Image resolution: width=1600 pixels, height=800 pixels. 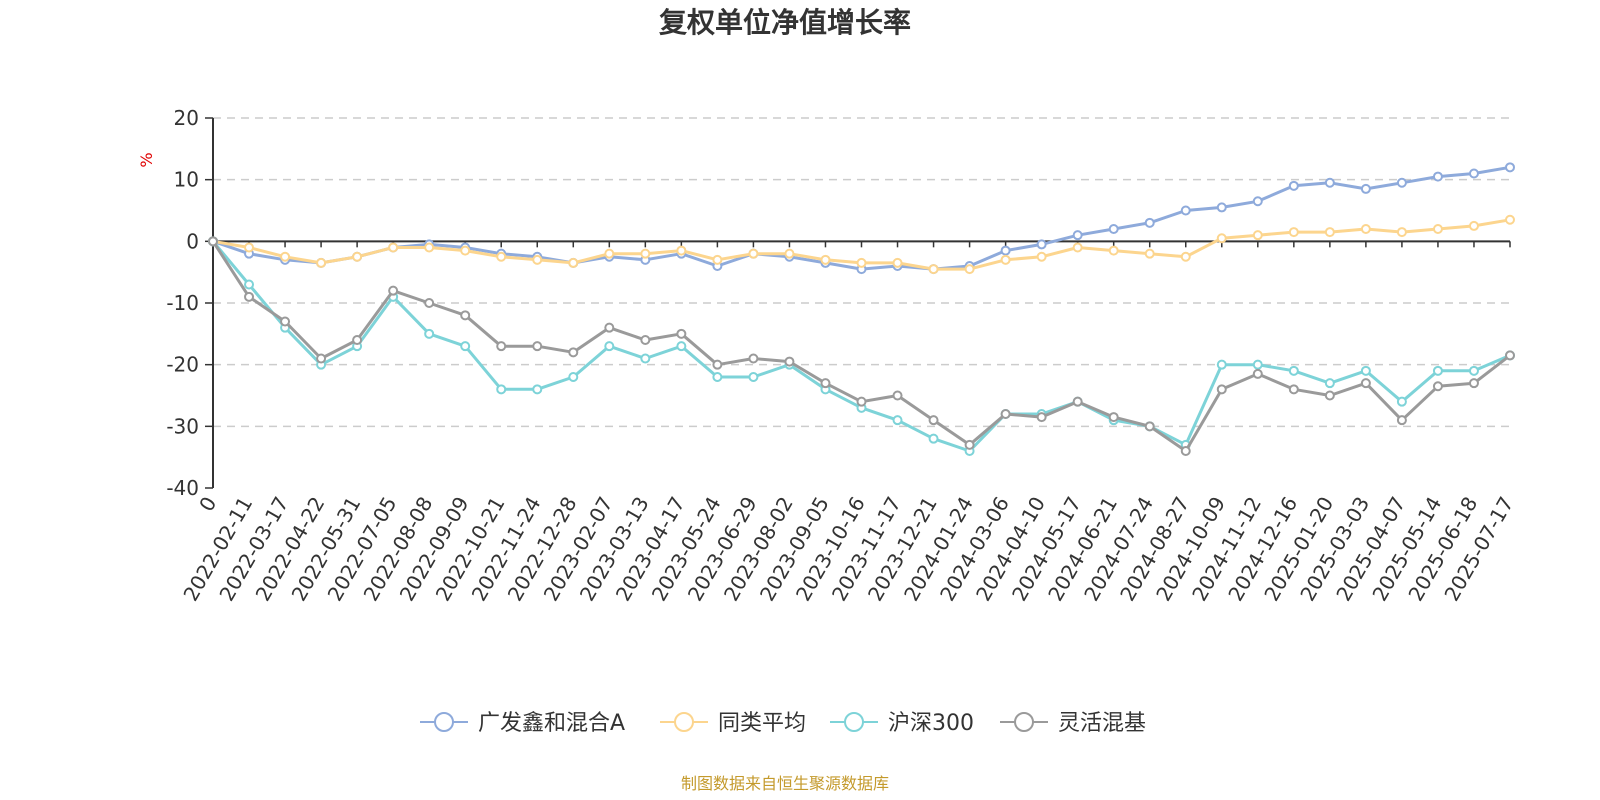 I want to click on y-axis-unit: %, so click(x=146, y=159).